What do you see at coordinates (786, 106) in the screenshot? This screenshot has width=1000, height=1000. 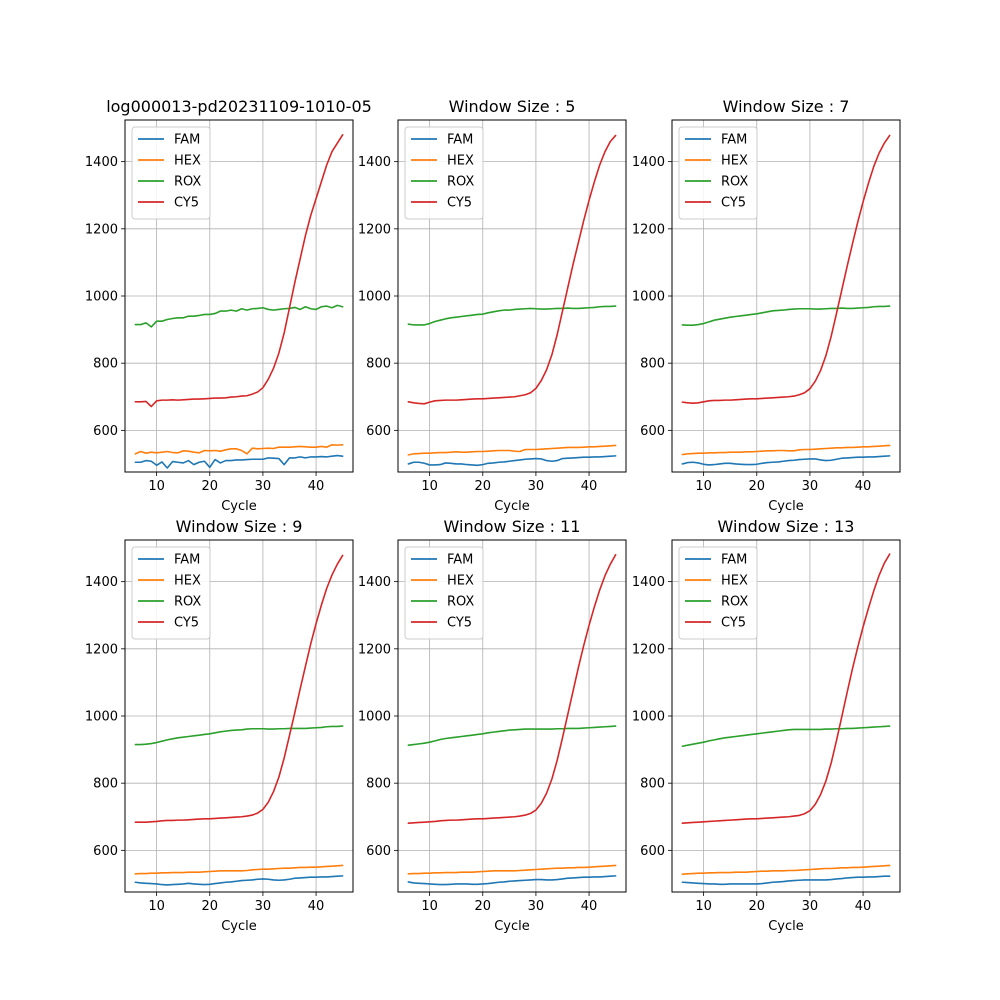 I see `chart-title: Window Size : 7` at bounding box center [786, 106].